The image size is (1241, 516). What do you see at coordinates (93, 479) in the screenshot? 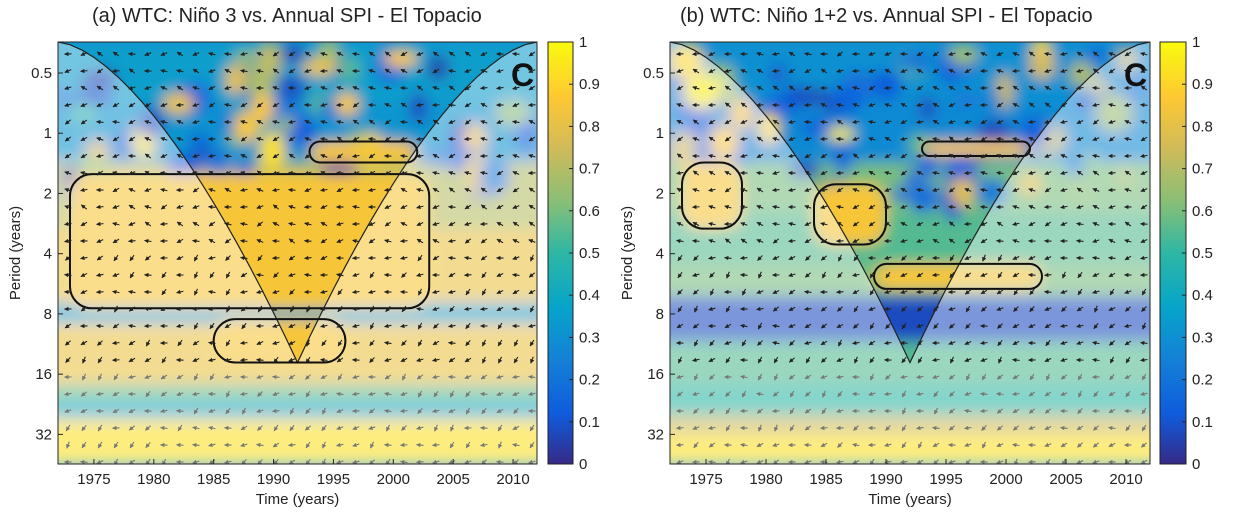
I see `x-tick-label: 1975` at bounding box center [93, 479].